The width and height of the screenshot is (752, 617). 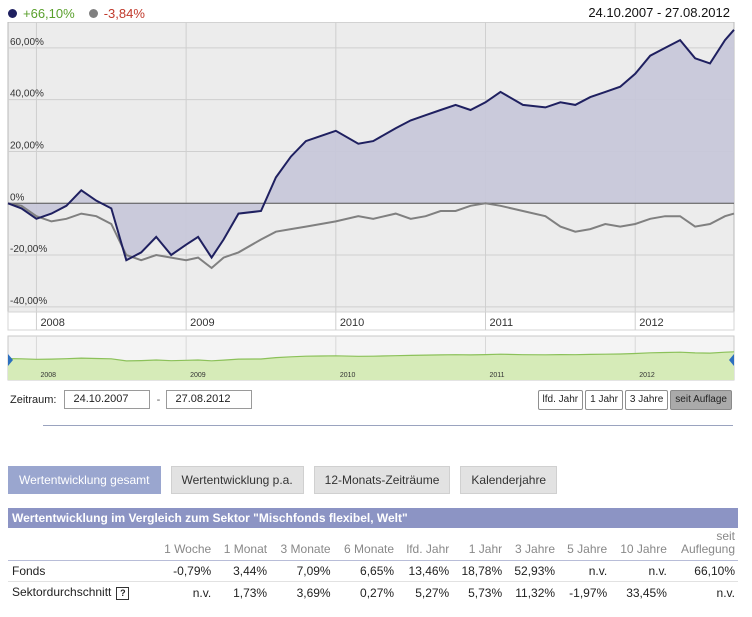 I want to click on table-cell: 3,69%, so click(x=302, y=592).